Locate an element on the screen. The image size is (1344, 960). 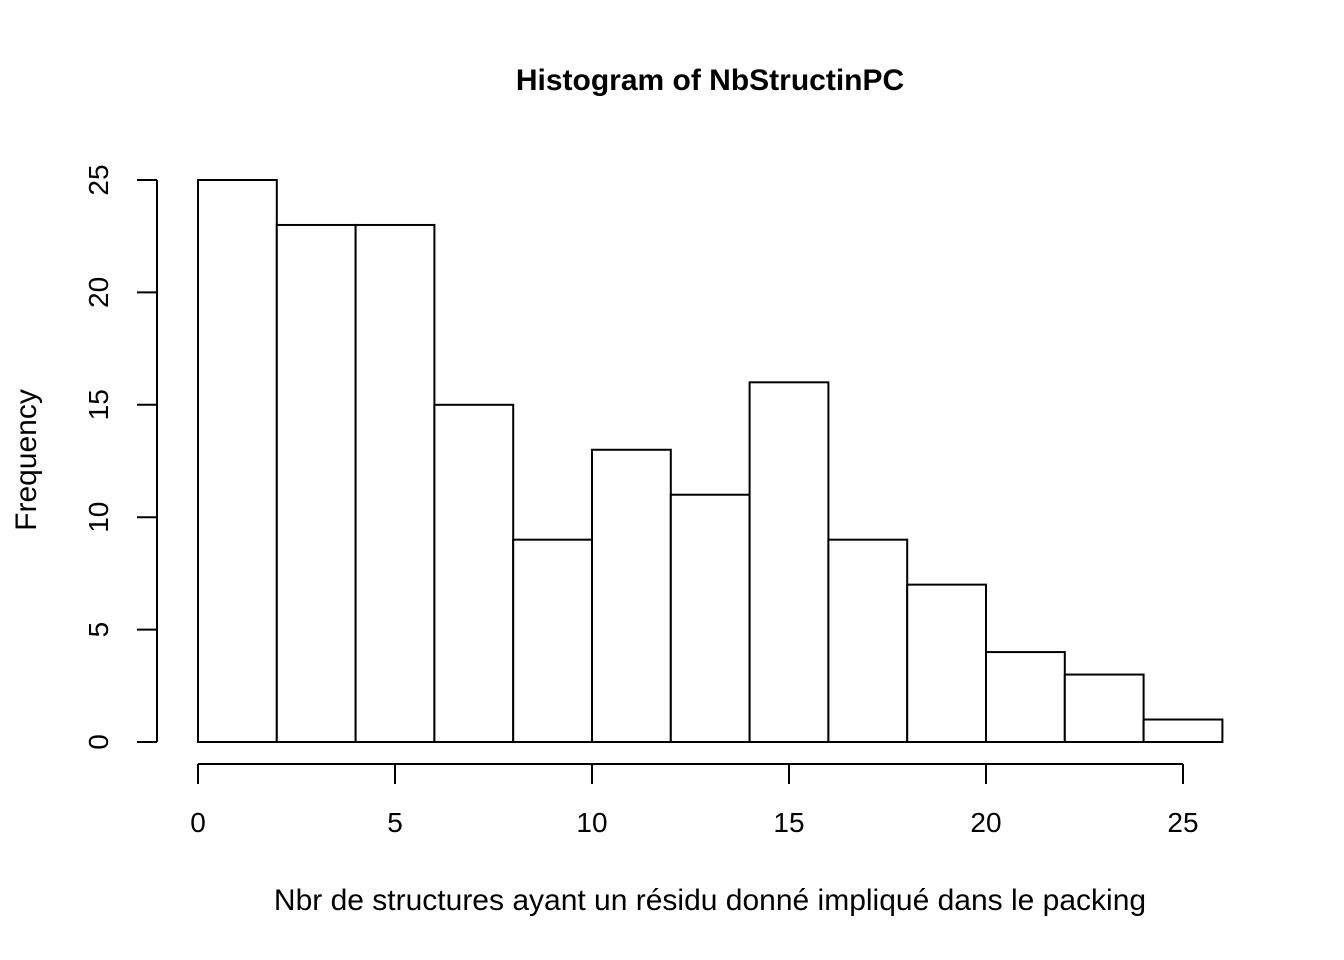
x-tick-label-5: 25 is located at coordinates (1182, 822).